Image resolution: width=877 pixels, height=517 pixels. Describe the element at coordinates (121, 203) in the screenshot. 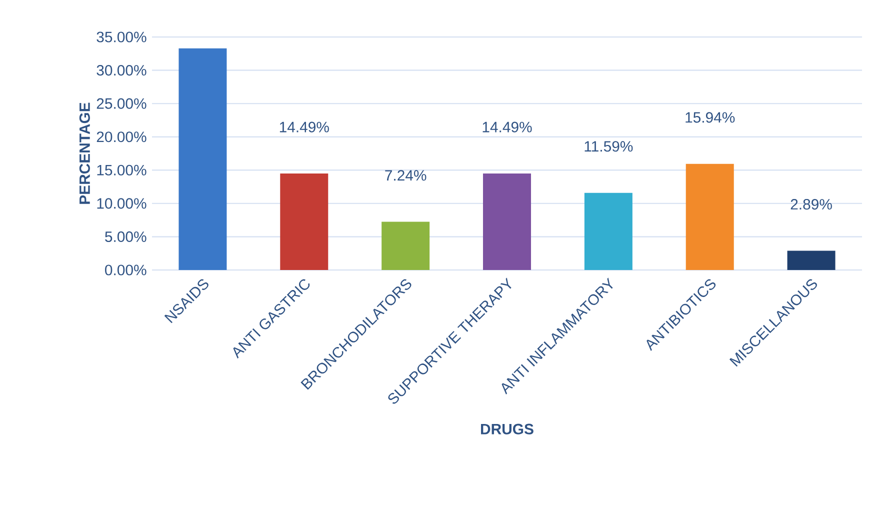

I see `y-tick-label: 10.00%` at that location.